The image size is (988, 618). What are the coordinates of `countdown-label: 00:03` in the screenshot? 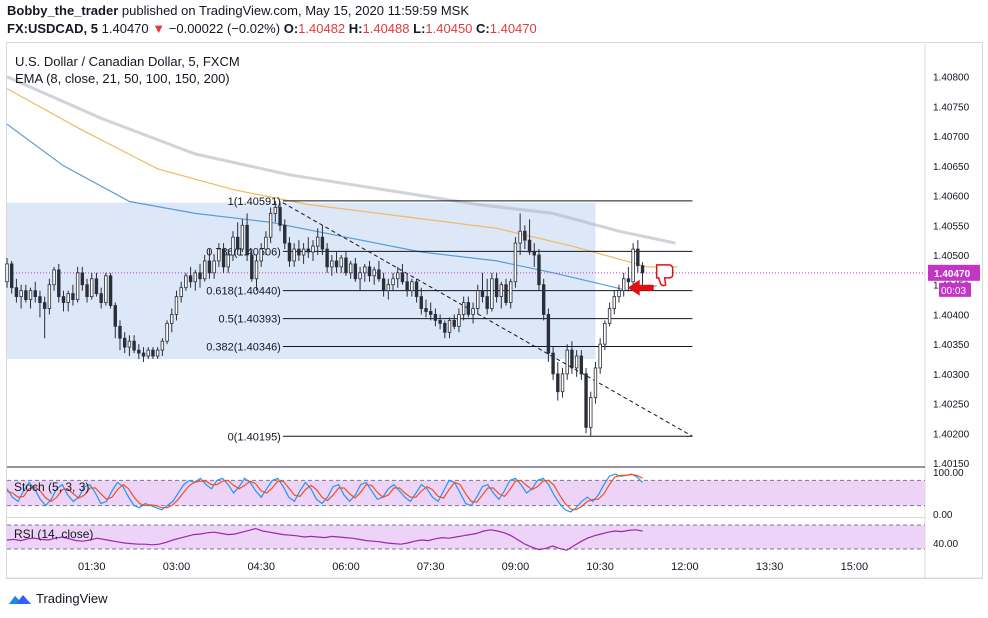 It's located at (953, 291).